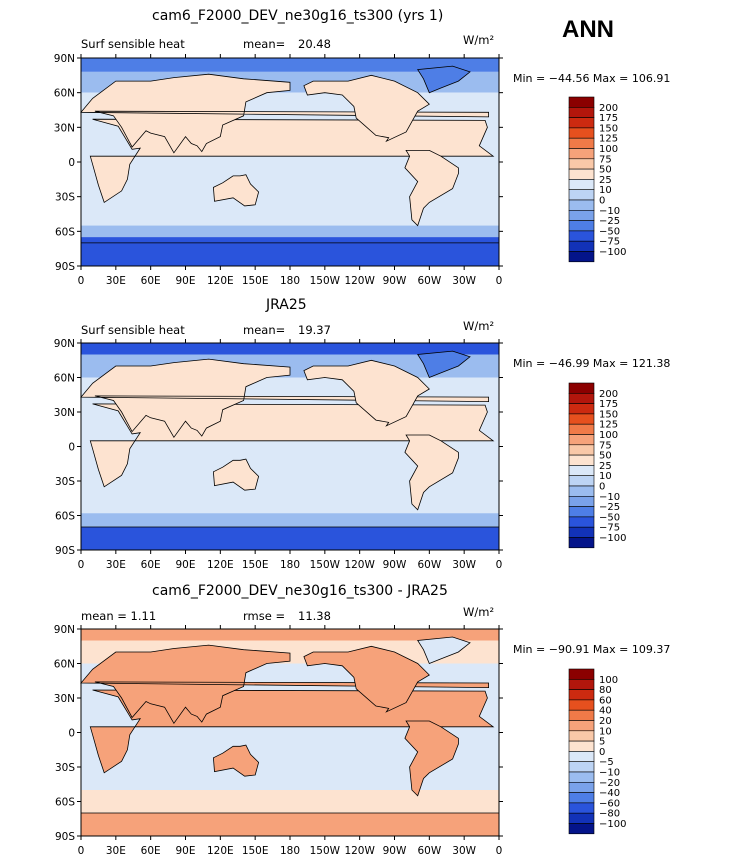 The height and width of the screenshot is (866, 733). I want to click on colorbar: 200175150125100755025100−10−25−50−75−100, so click(597, 179).